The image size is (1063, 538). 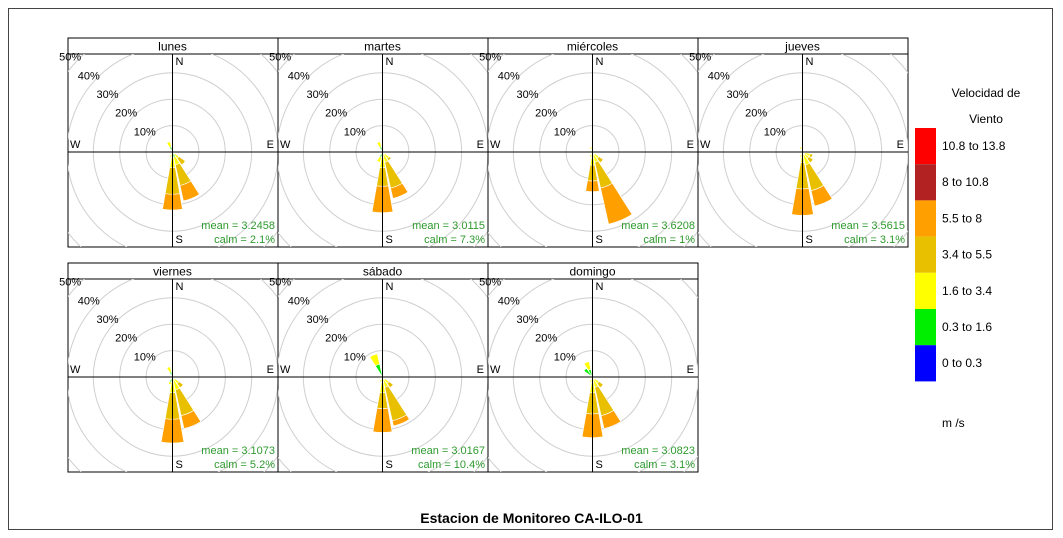 I want to click on legend-label-2: 1.6 to 3.4, so click(x=967, y=291).